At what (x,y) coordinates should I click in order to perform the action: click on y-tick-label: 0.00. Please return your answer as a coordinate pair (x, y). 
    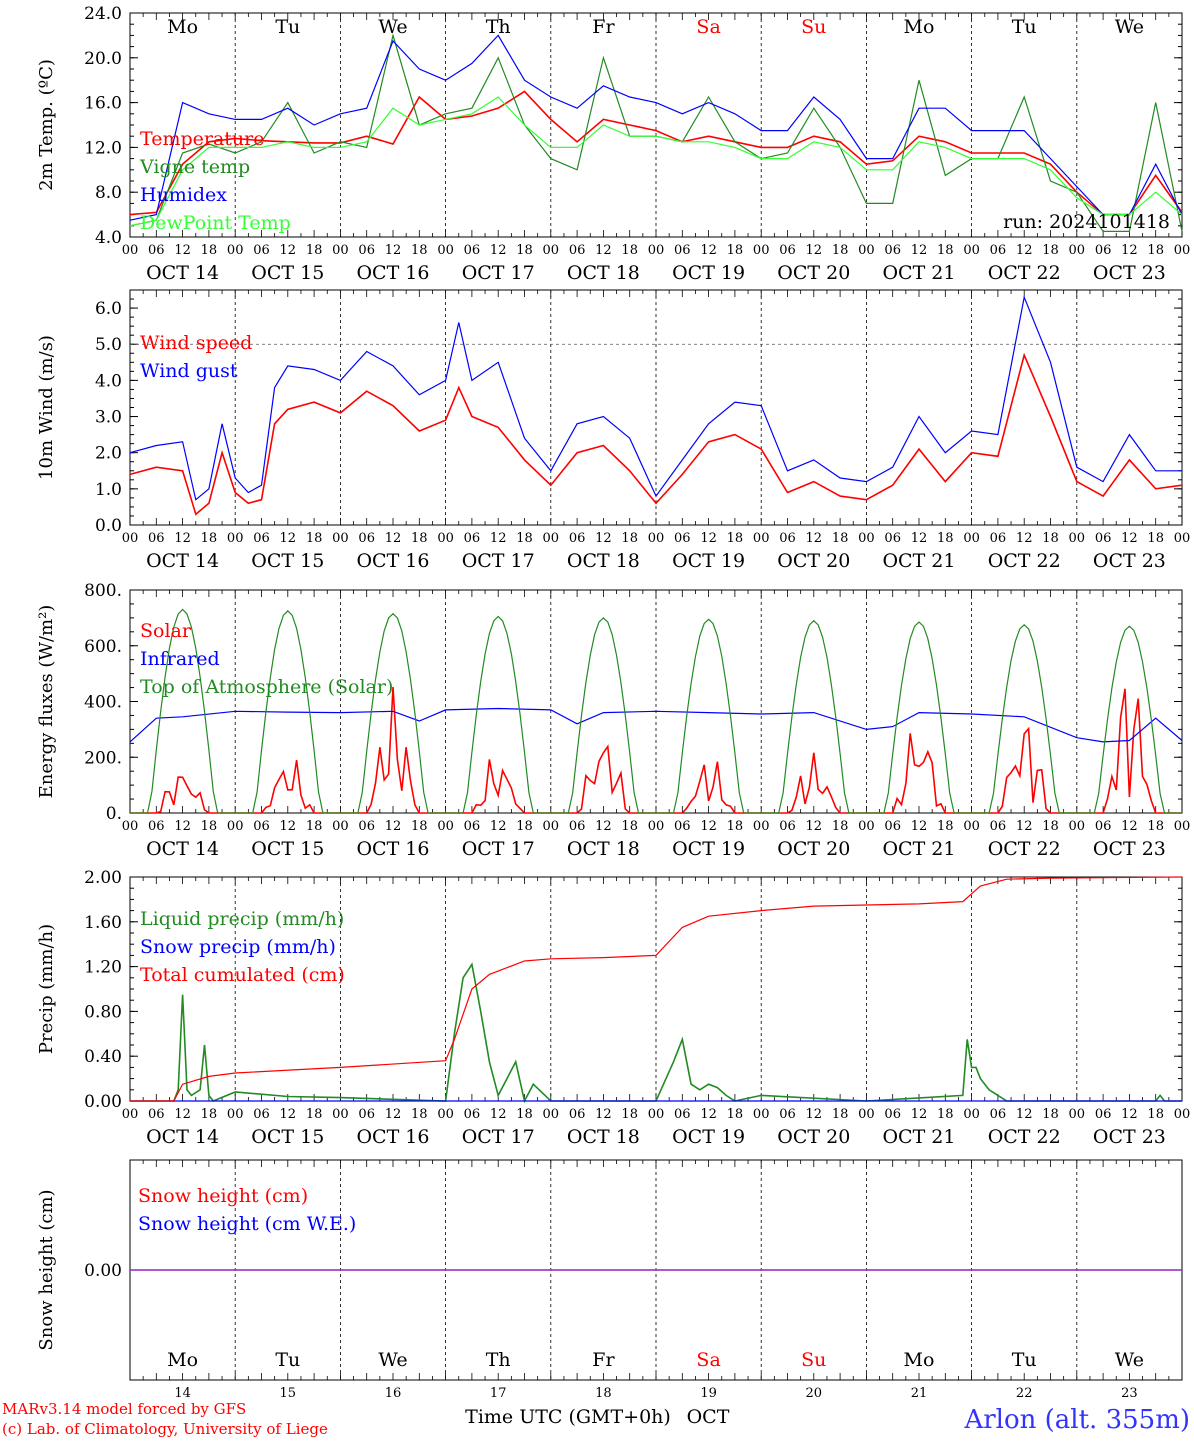
    Looking at the image, I should click on (103, 1271).